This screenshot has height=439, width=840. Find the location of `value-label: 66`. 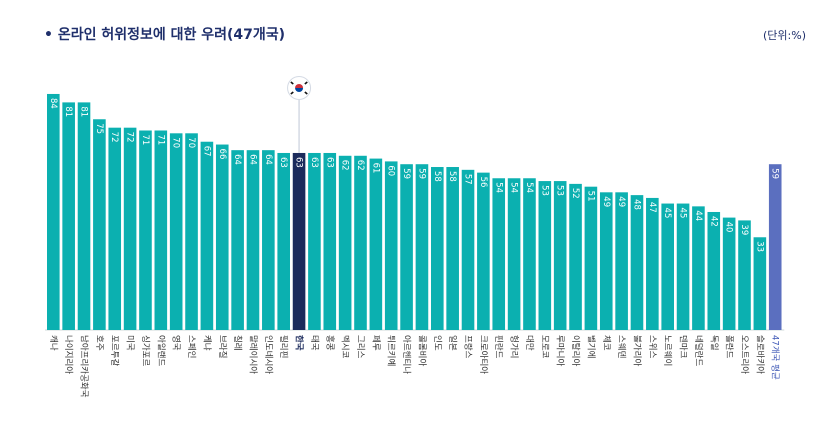

value-label: 66 is located at coordinates (222, 154).